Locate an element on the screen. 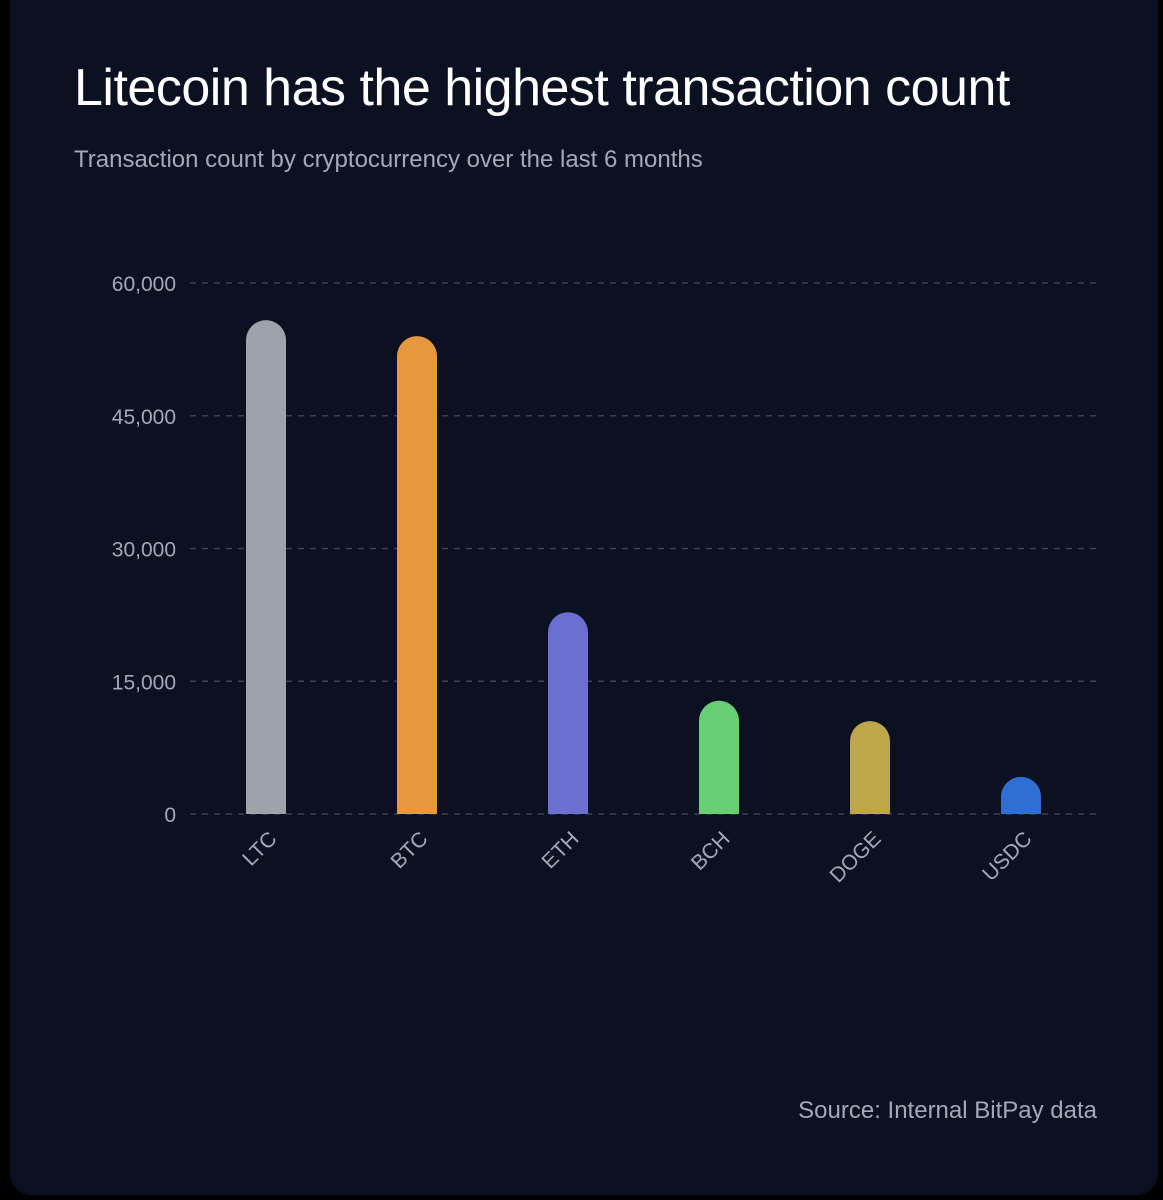  x-tick-label: ETH is located at coordinates (561, 850).